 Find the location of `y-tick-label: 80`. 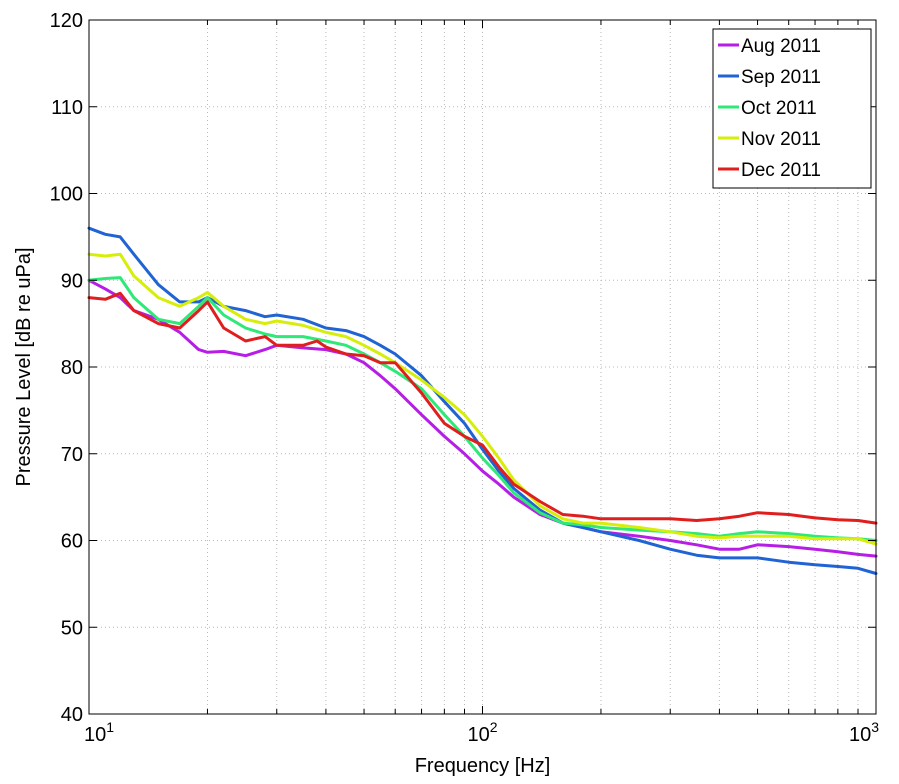

y-tick-label: 80 is located at coordinates (72, 368).